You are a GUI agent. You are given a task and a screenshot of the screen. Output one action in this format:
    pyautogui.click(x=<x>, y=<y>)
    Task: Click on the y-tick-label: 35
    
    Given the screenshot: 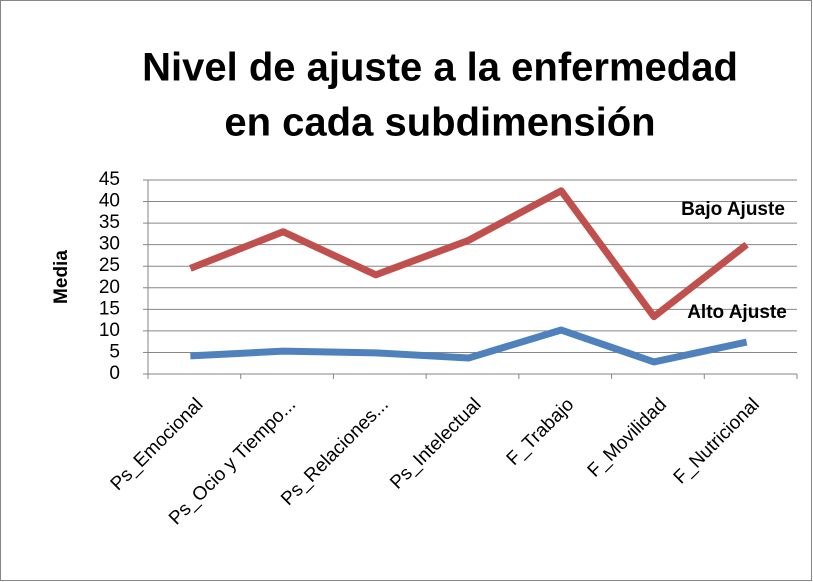 What is the action you would take?
    pyautogui.click(x=109, y=222)
    